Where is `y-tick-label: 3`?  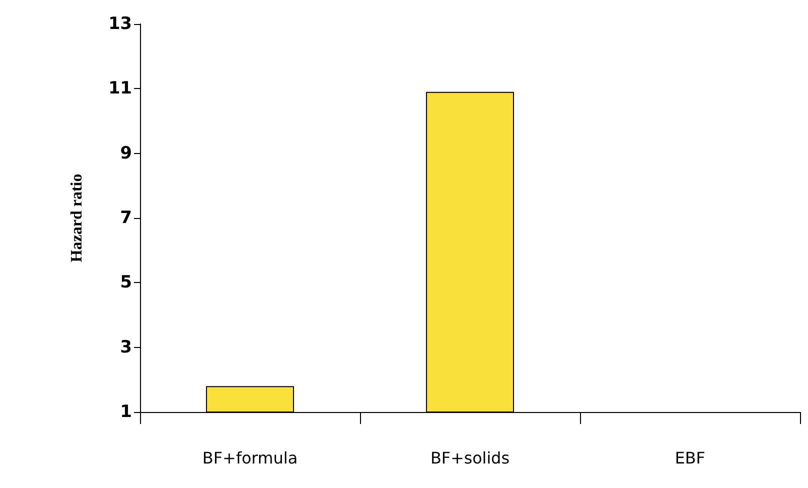 y-tick-label: 3 is located at coordinates (126, 347).